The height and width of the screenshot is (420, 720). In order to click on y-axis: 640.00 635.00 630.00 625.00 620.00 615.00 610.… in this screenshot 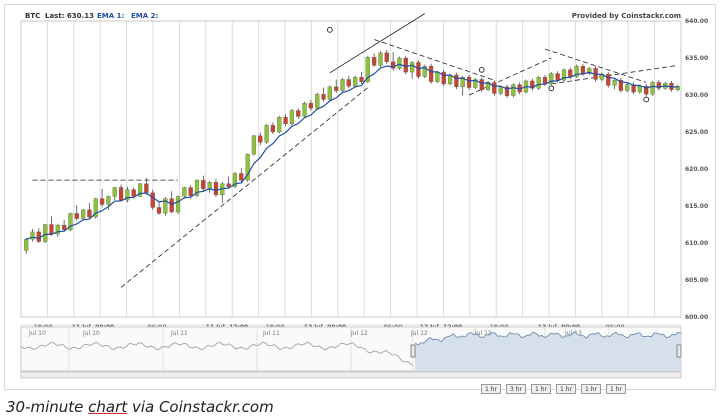, I will do `click(696, 169)`.